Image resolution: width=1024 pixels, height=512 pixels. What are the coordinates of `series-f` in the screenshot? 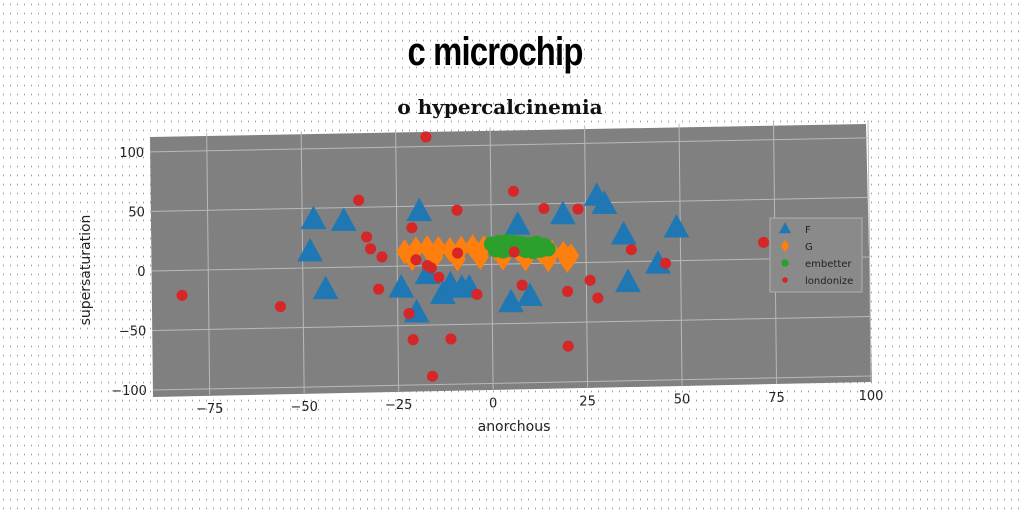 It's located at (493, 252).